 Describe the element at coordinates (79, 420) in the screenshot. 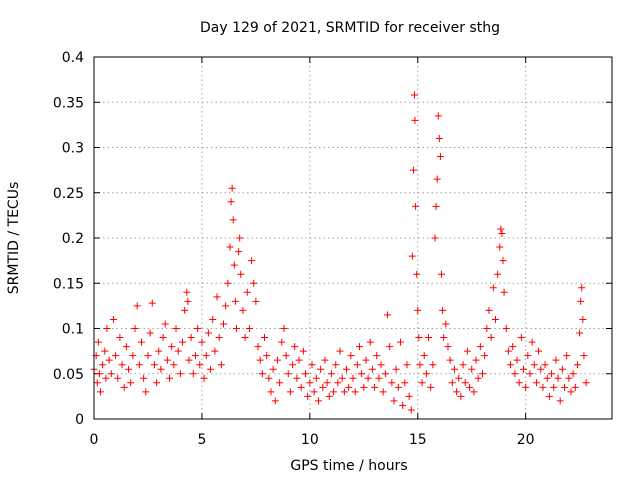

I see `y-tick-label: 0` at that location.